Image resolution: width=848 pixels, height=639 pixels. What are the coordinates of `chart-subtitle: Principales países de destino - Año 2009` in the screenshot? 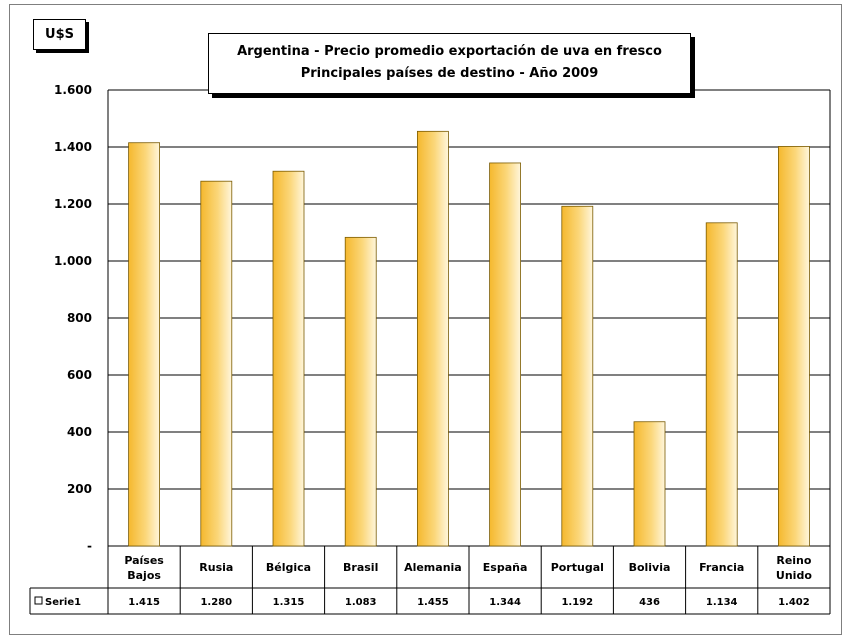 It's located at (449, 73).